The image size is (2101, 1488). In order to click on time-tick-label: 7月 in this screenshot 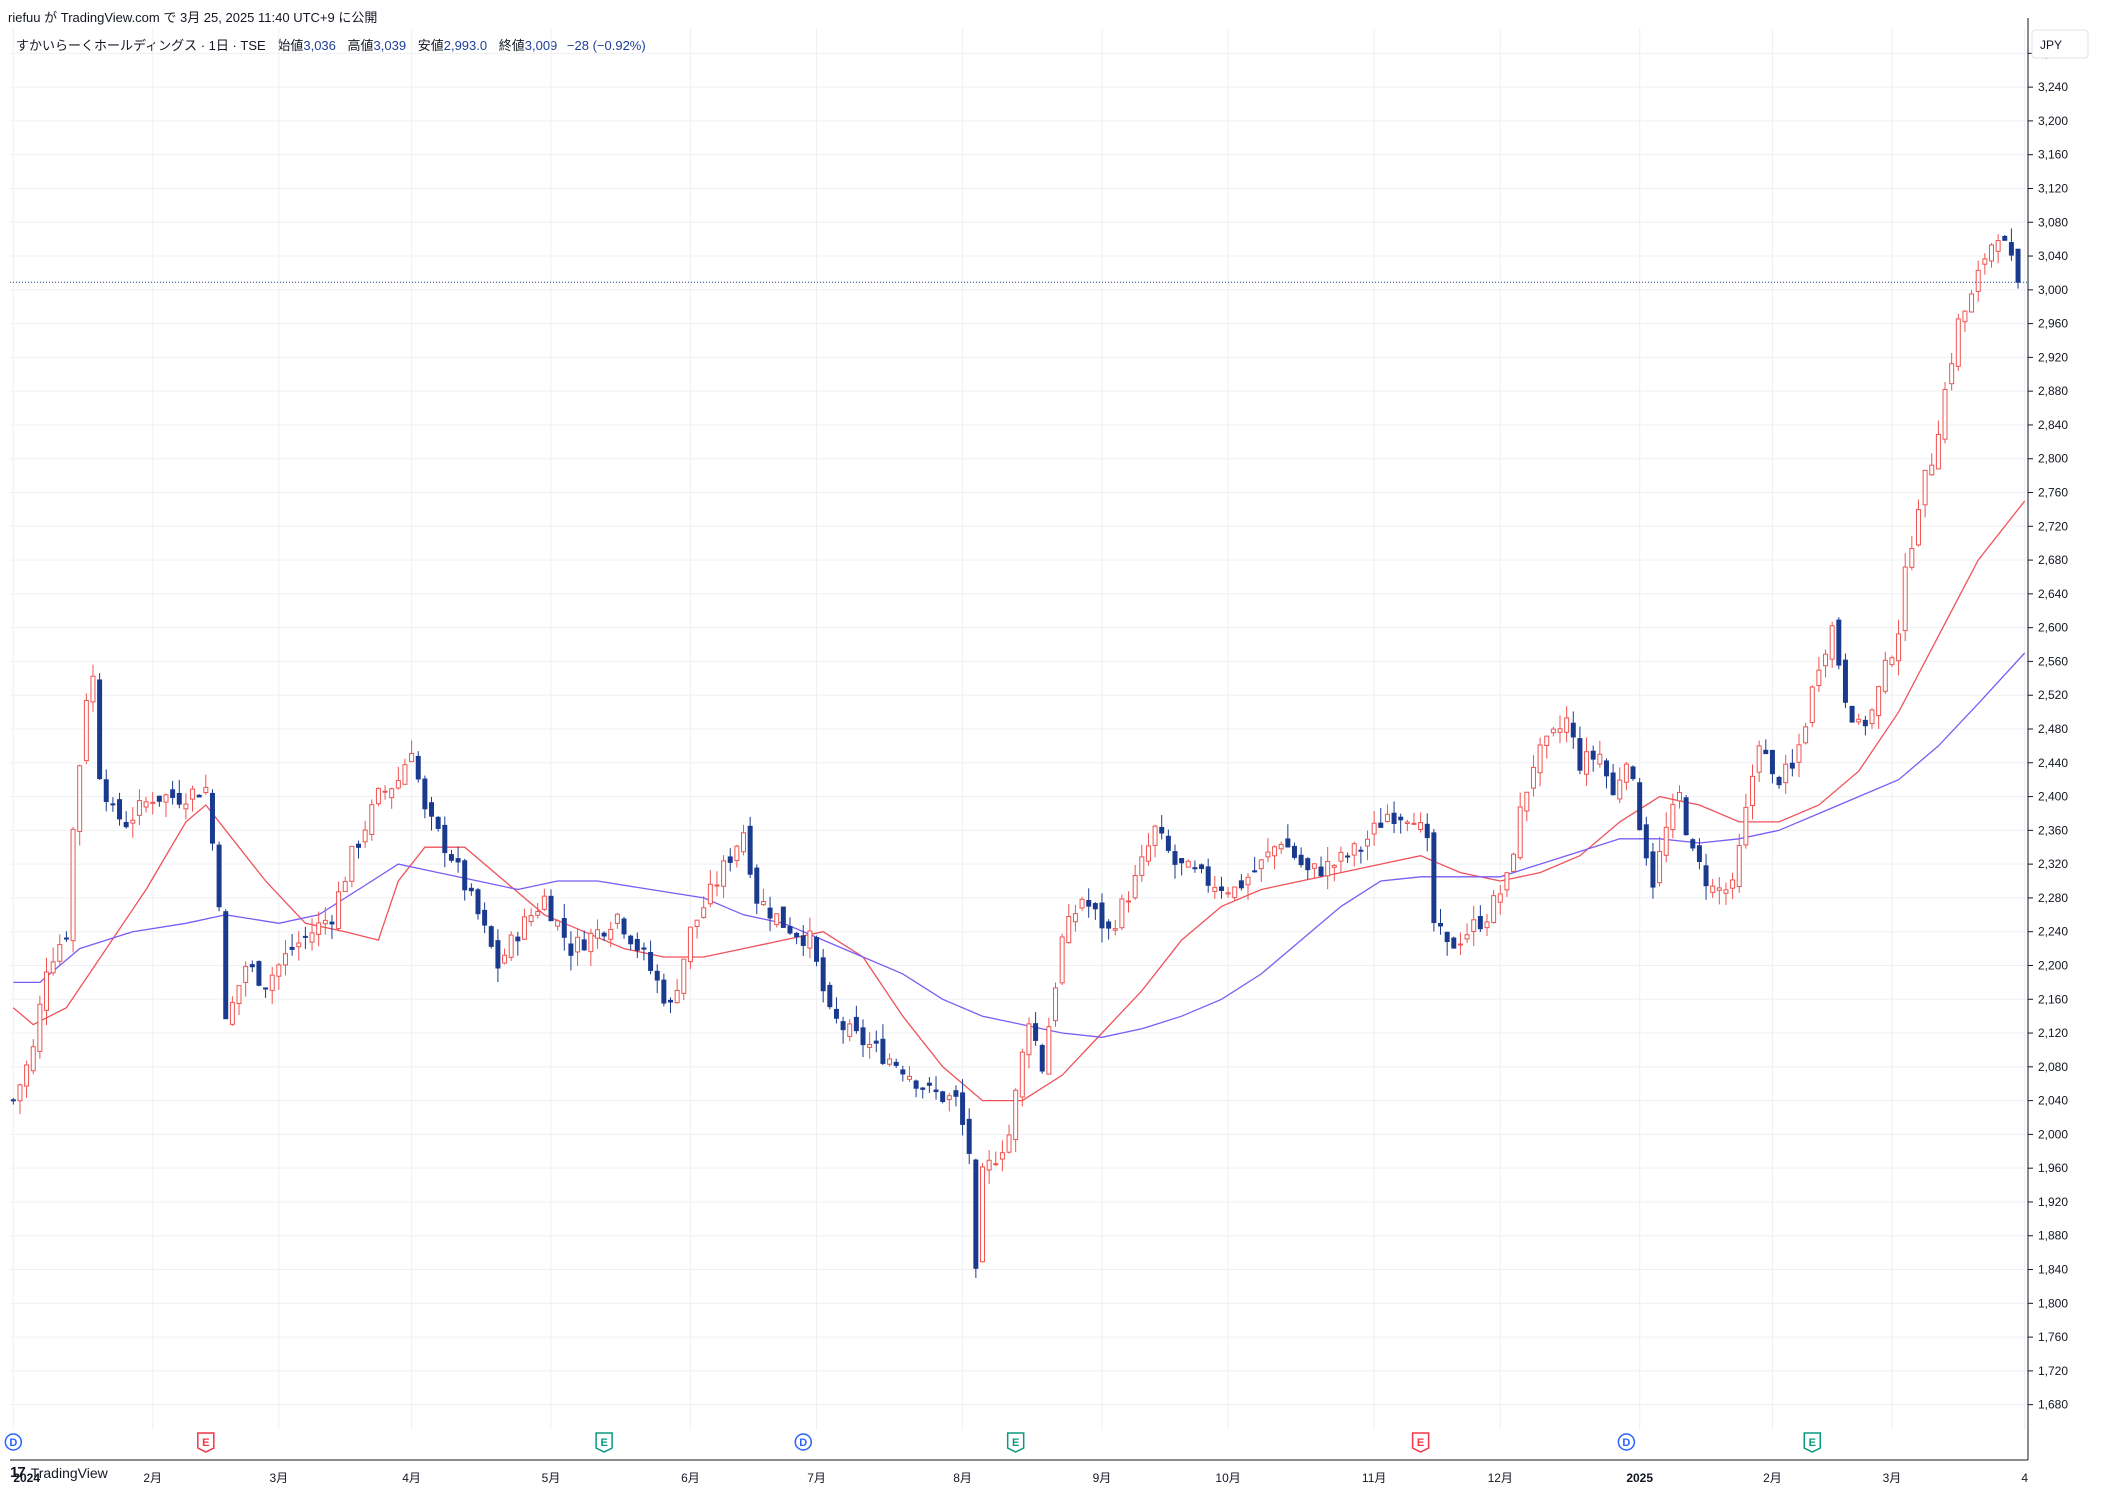, I will do `click(816, 1478)`.